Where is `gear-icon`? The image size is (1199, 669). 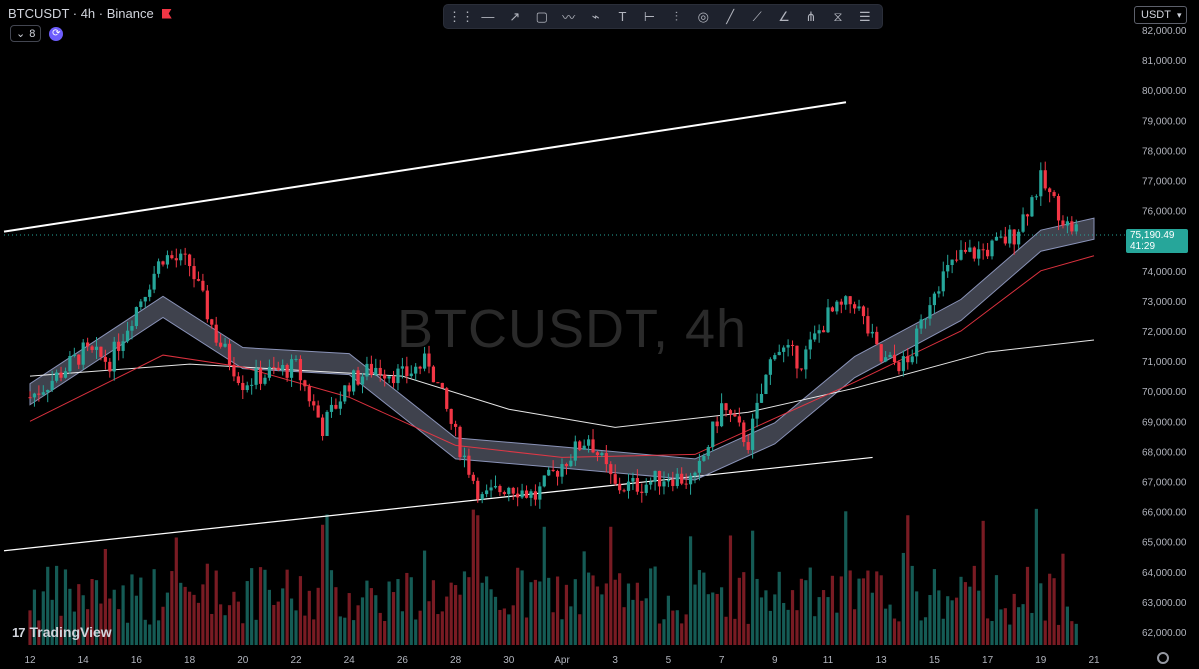
gear-icon is located at coordinates (1163, 658).